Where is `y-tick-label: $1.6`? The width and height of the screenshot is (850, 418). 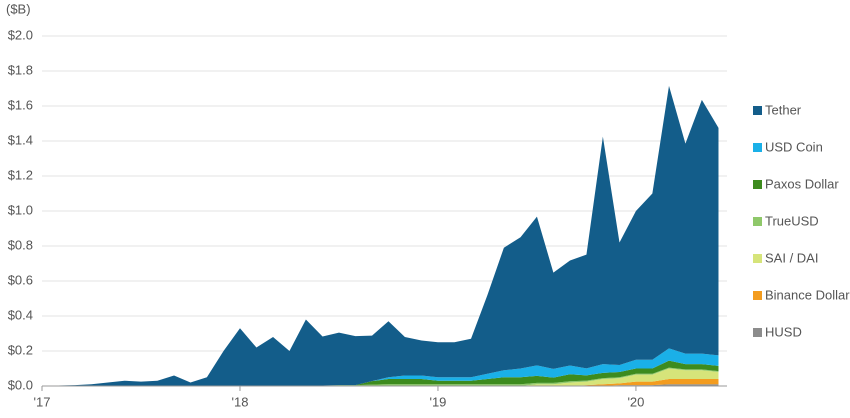 y-tick-label: $1.6 is located at coordinates (20, 104).